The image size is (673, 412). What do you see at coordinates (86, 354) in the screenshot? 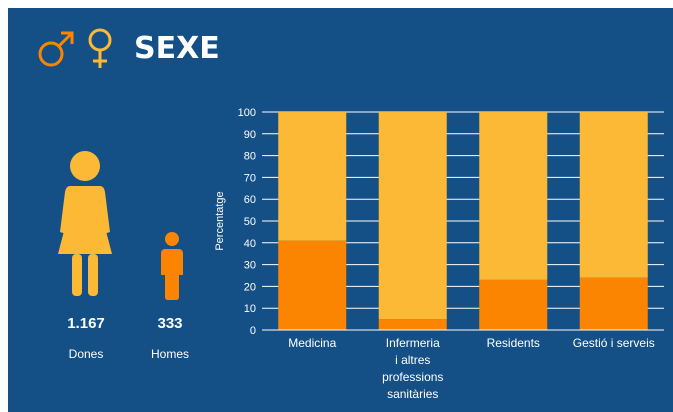
I see `women-label: Dones` at bounding box center [86, 354].